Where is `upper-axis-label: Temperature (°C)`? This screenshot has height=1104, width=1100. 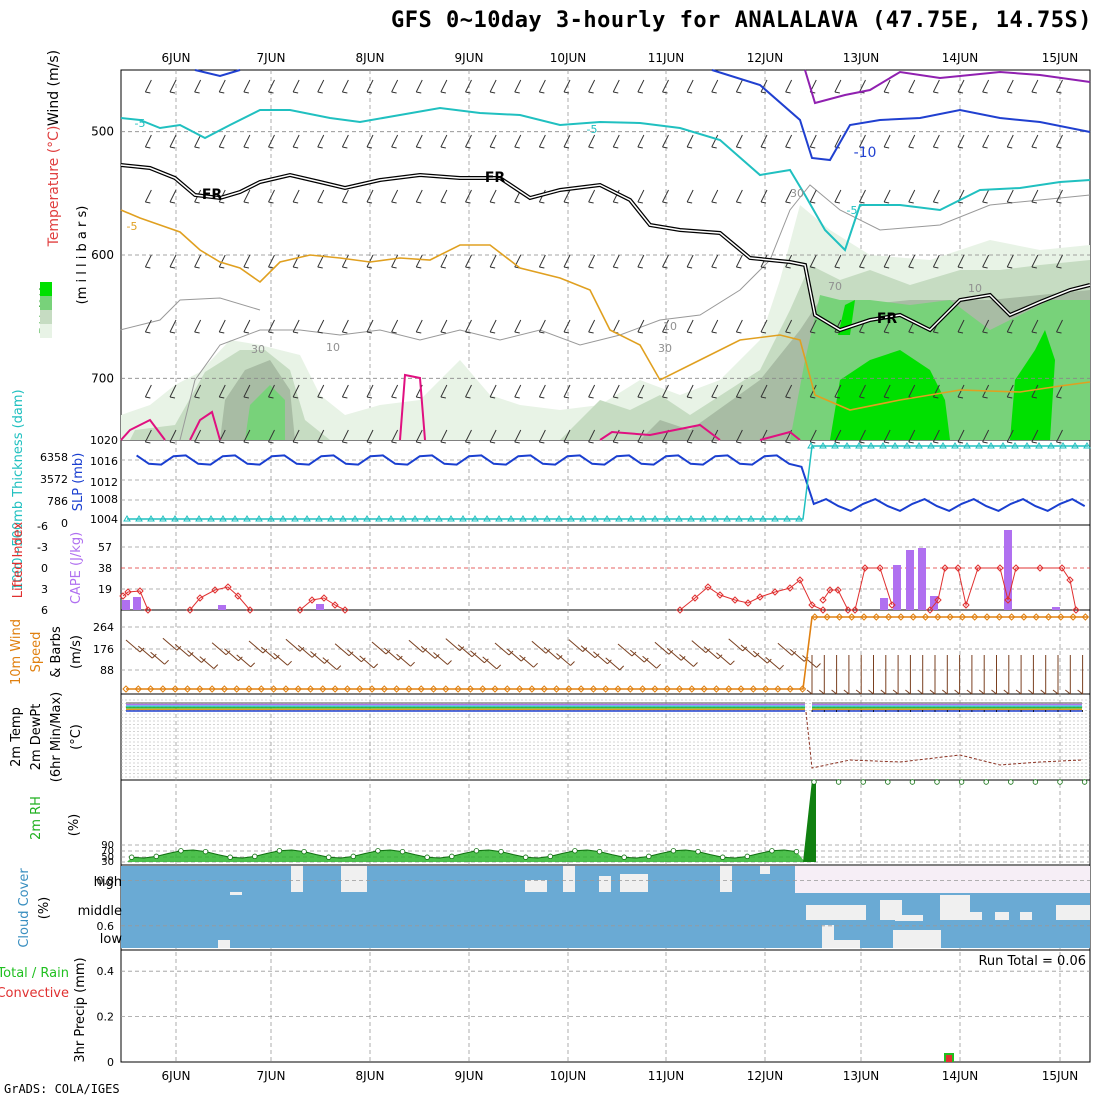 upper-axis-label: Temperature (°C) is located at coordinates (54, 187).